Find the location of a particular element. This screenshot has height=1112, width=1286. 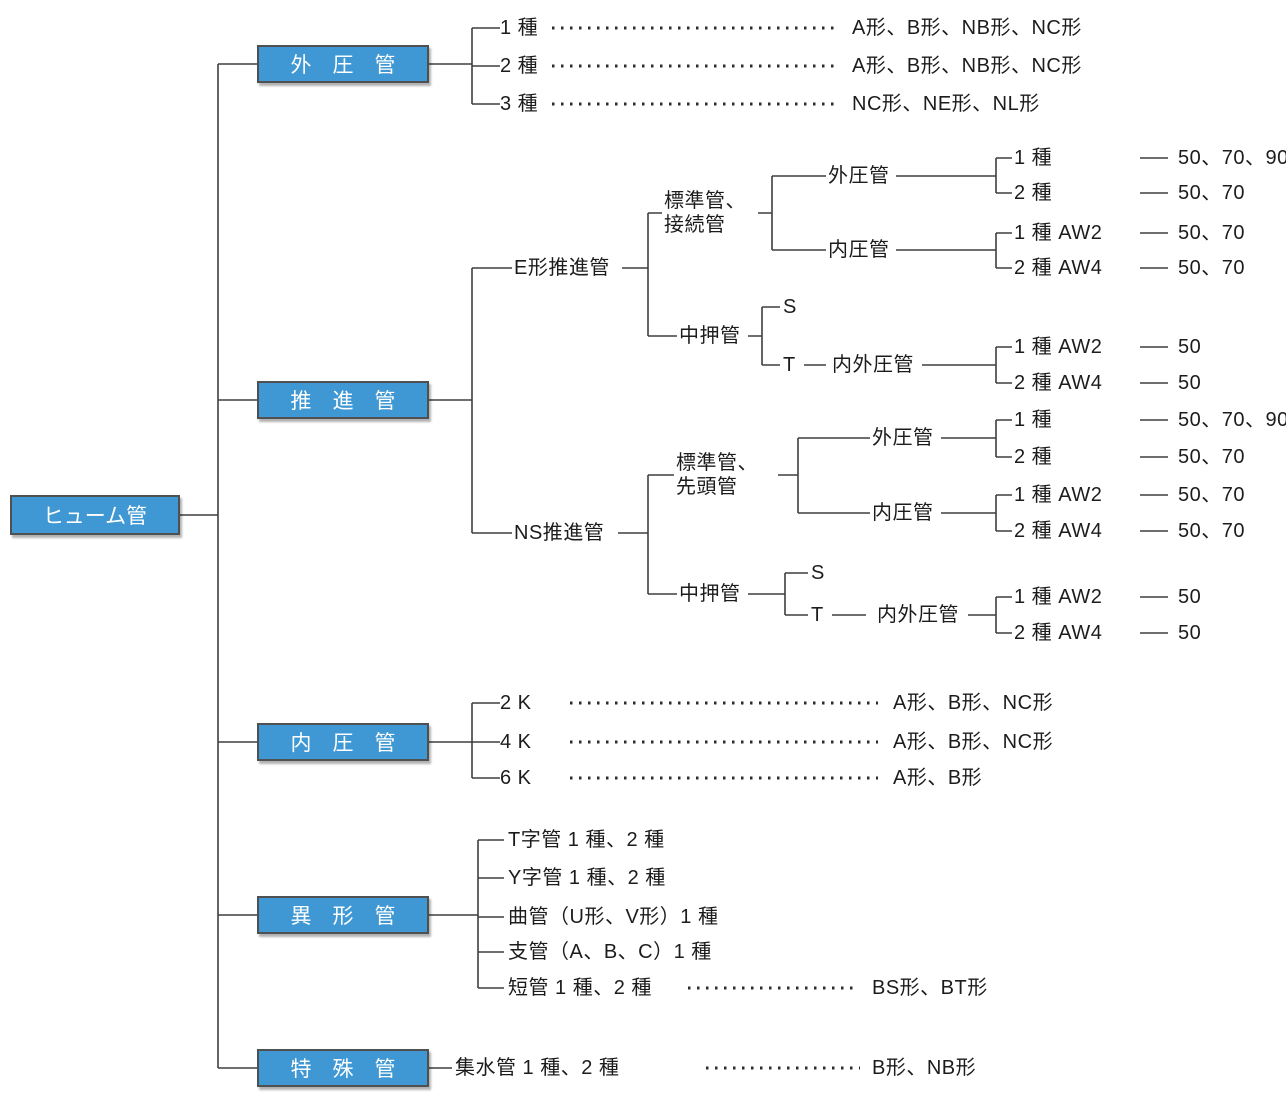

naiatsu-bracket is located at coordinates (464, 740).